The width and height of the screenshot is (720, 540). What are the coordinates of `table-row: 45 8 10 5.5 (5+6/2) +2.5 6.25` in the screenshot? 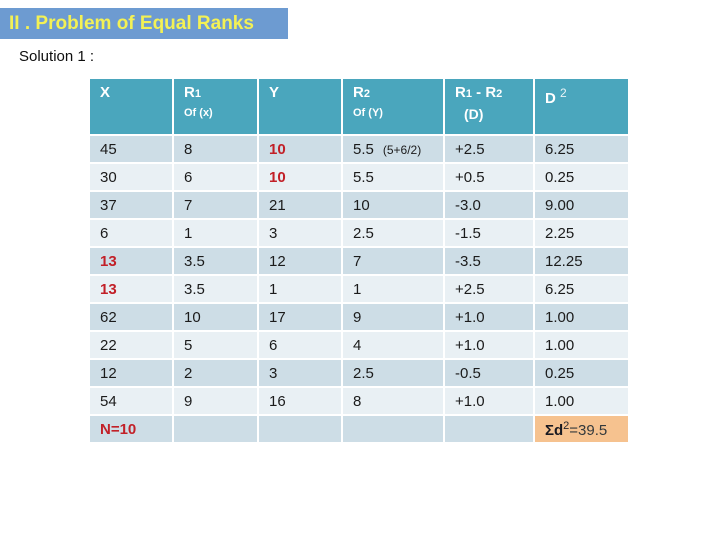 It's located at (359, 149).